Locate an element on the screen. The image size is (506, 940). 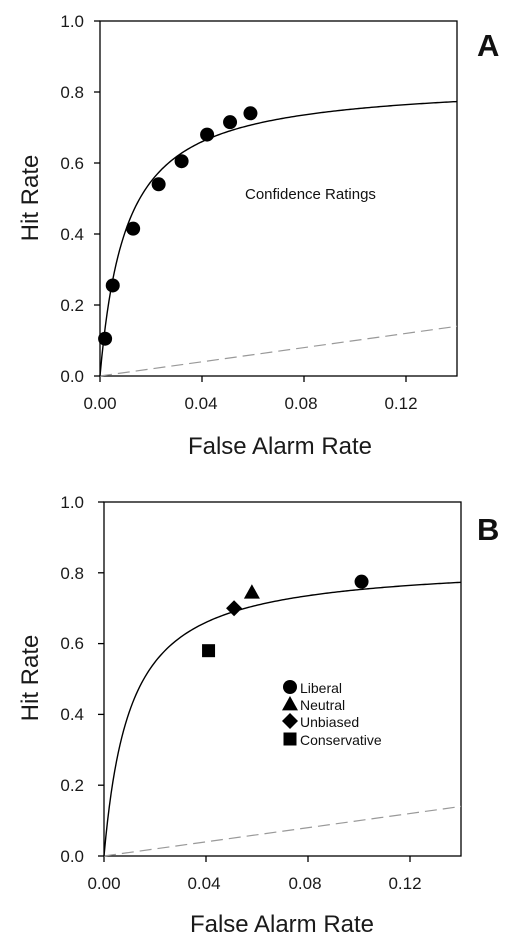
legend-marker-conservative is located at coordinates (290, 739).